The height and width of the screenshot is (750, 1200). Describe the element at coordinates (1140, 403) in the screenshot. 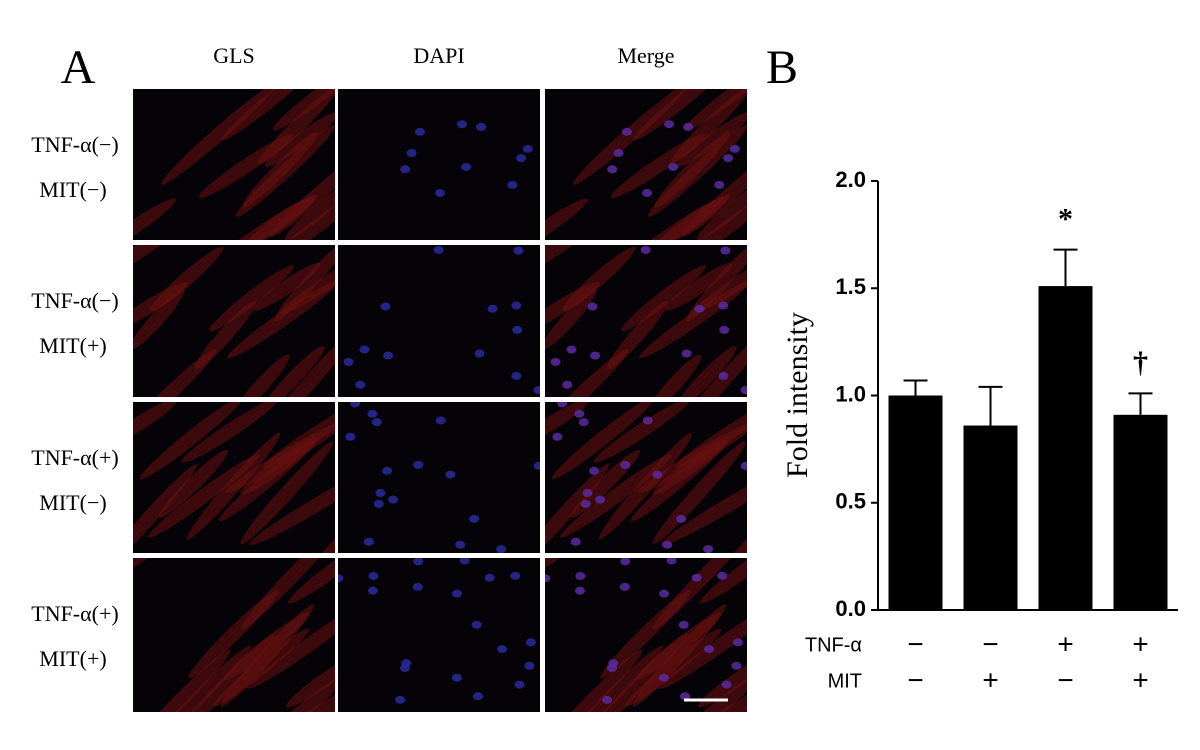

I see `error-bar` at that location.